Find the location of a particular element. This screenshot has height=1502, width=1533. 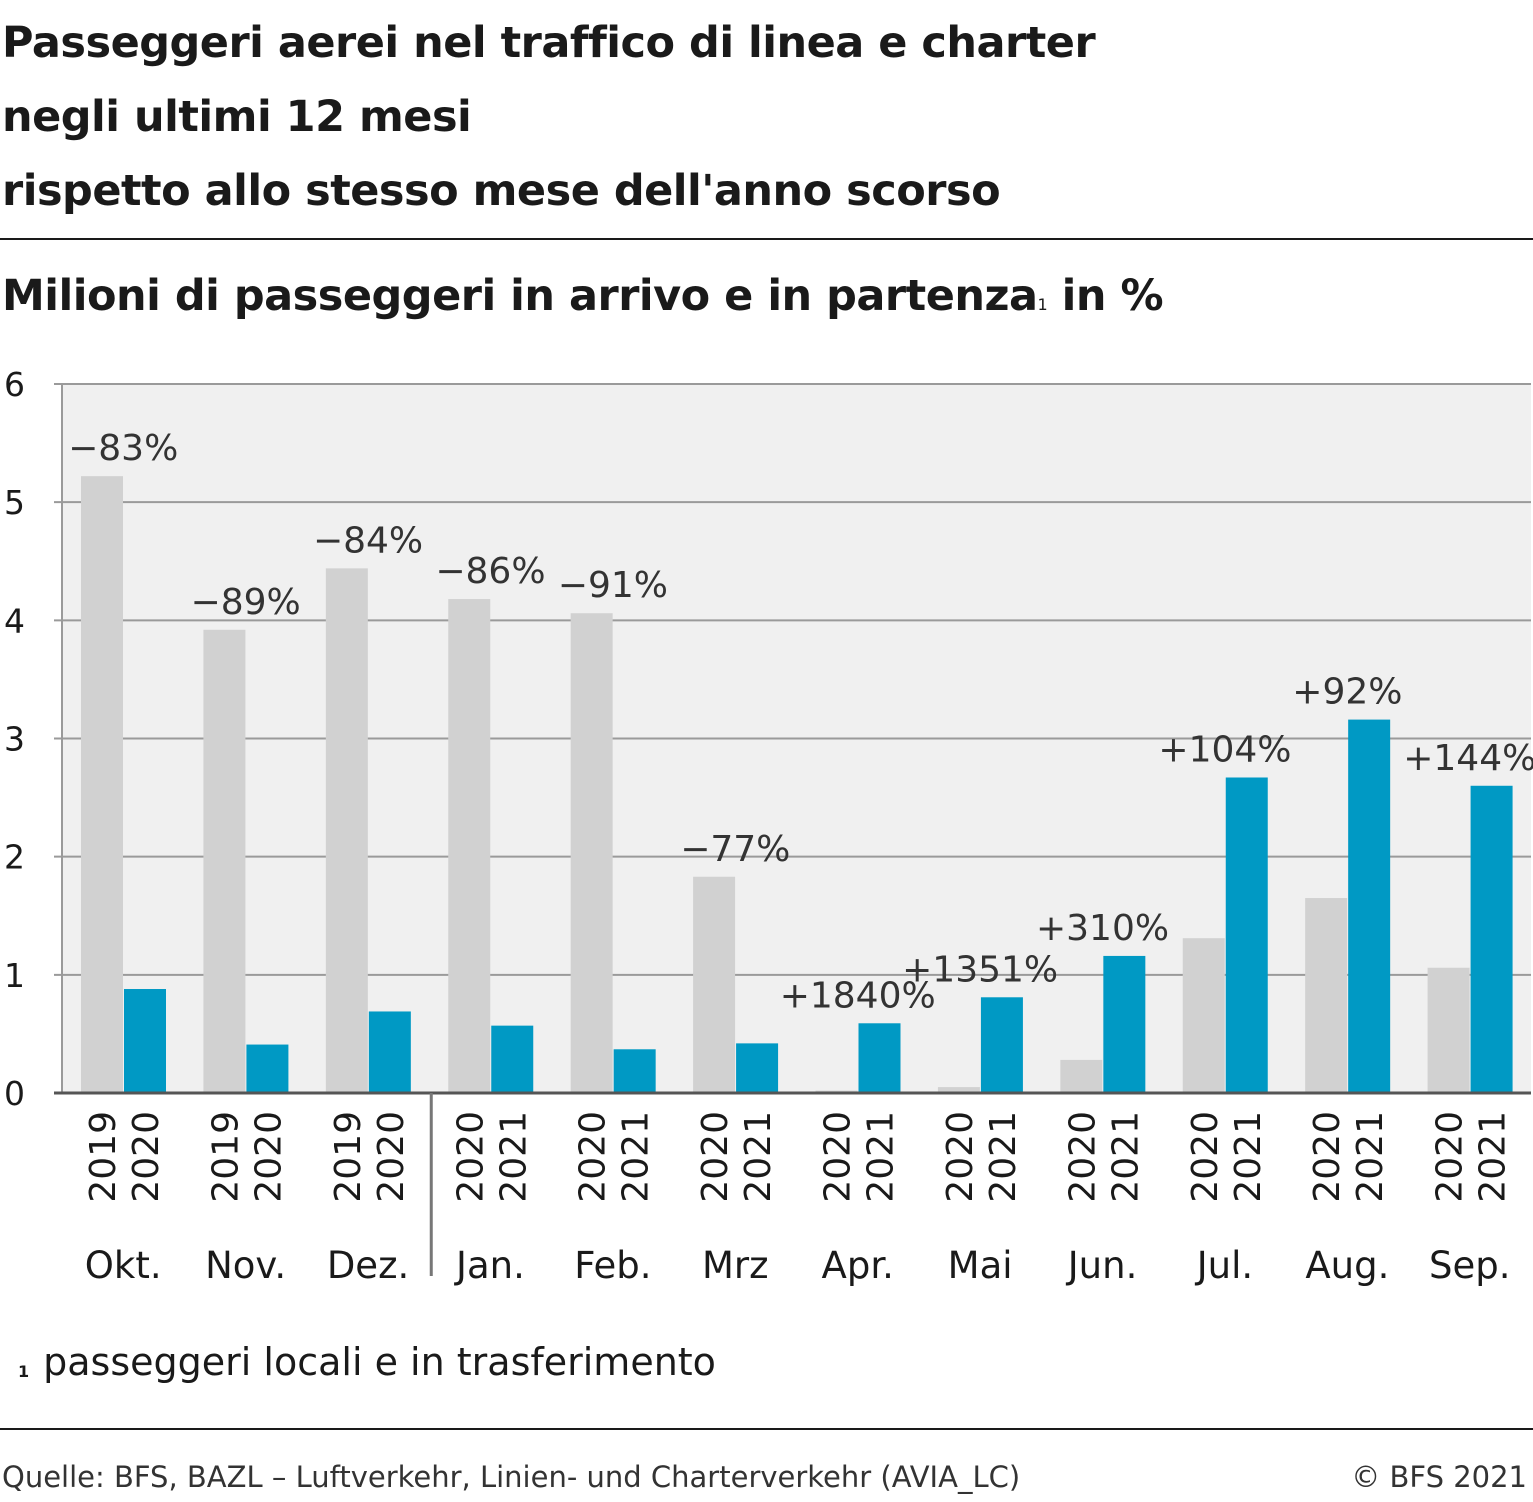

percent-change-label: +144% is located at coordinates (1468, 758).